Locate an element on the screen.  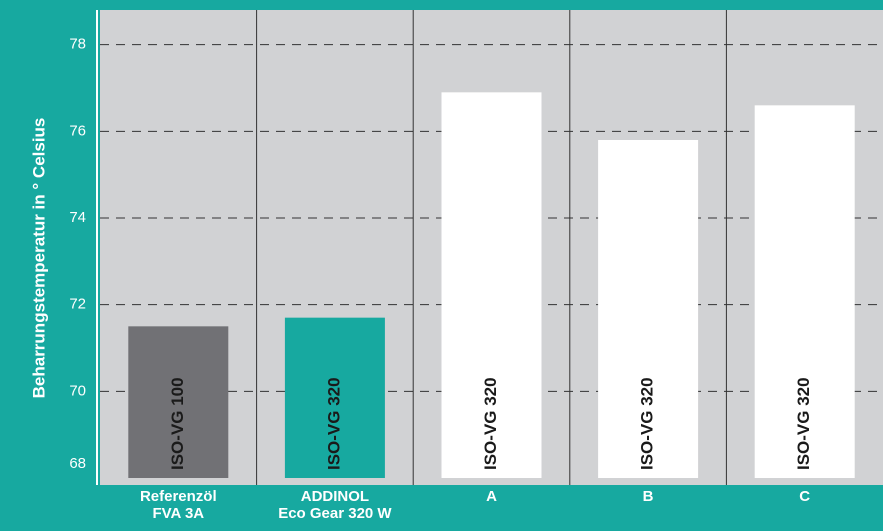
bar-label: ISO-VG 100 is located at coordinates (177, 423).